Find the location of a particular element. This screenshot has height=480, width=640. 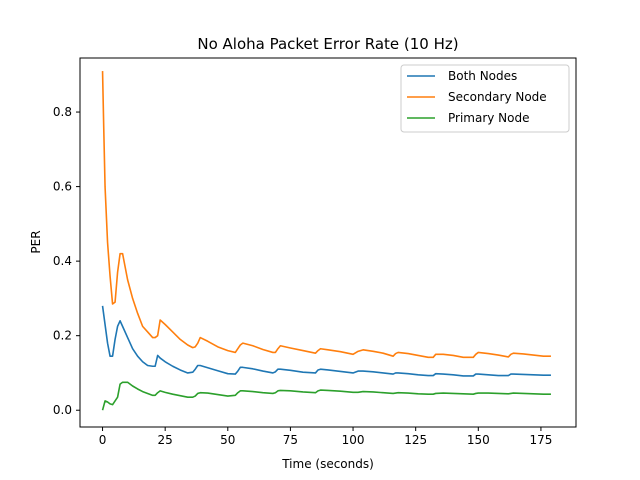

x-tick-label: 50 is located at coordinates (227, 440).